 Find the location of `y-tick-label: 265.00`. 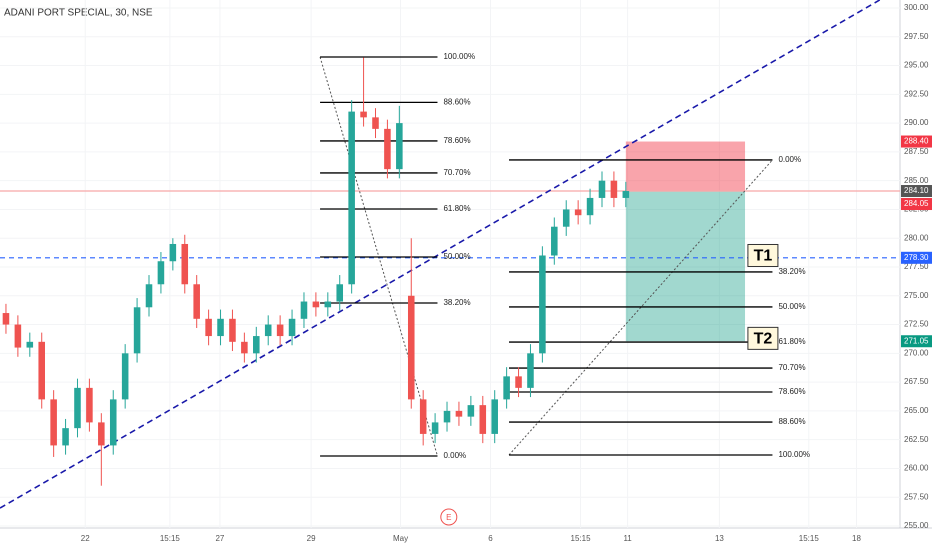

y-tick-label: 265.00 is located at coordinates (916, 410).